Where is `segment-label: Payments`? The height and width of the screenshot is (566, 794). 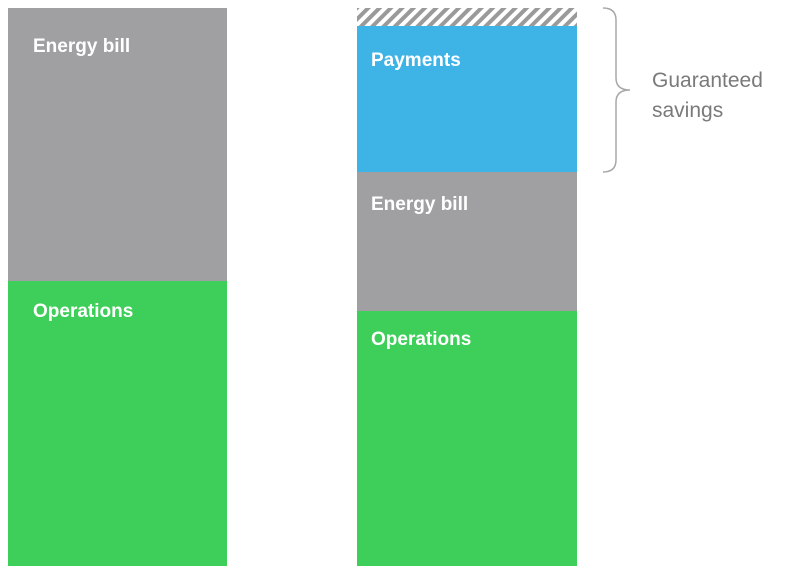
segment-label: Payments is located at coordinates (416, 60).